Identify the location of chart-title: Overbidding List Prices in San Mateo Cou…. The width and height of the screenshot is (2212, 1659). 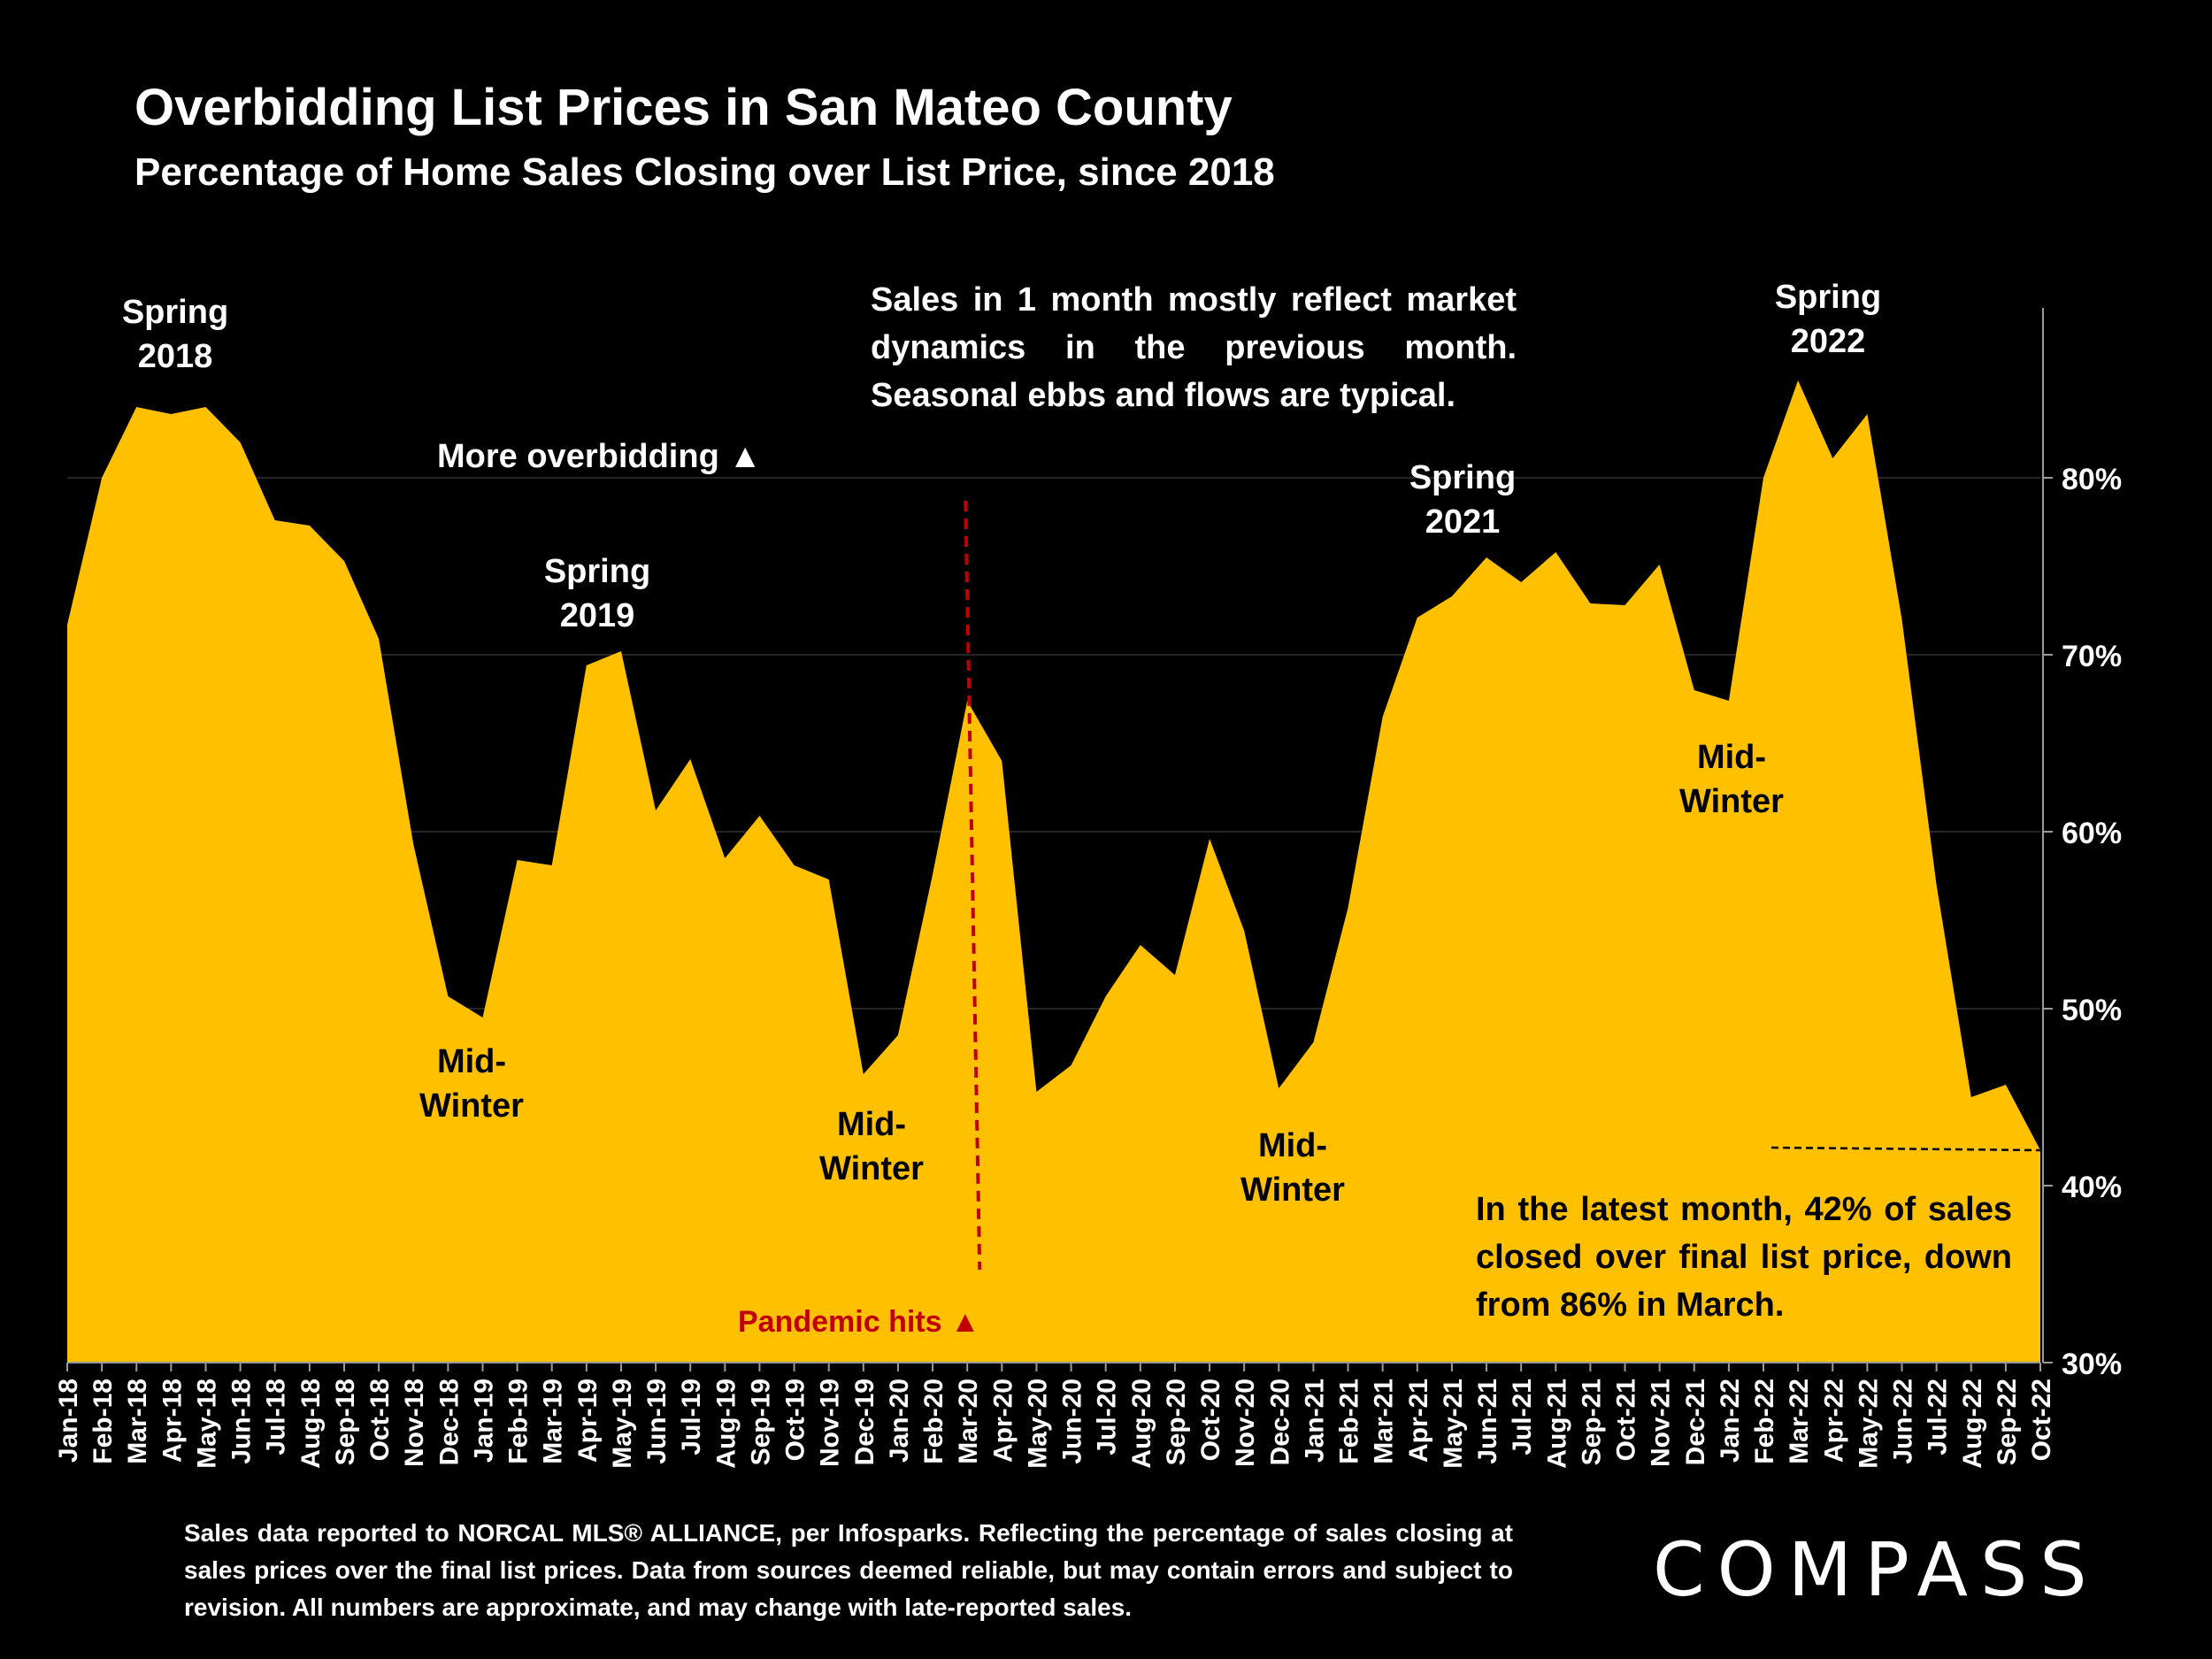
(683, 108).